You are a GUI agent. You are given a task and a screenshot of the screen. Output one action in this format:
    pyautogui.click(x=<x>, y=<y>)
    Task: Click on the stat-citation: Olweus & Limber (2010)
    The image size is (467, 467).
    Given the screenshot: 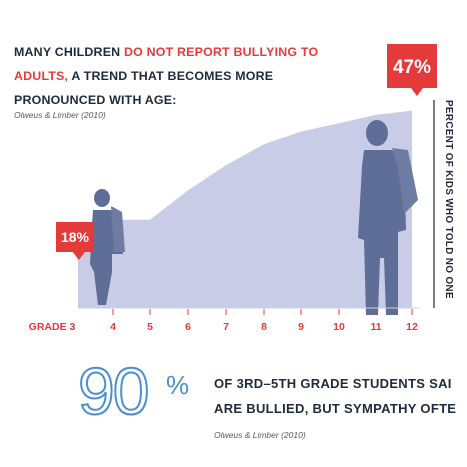 What is the action you would take?
    pyautogui.click(x=260, y=435)
    